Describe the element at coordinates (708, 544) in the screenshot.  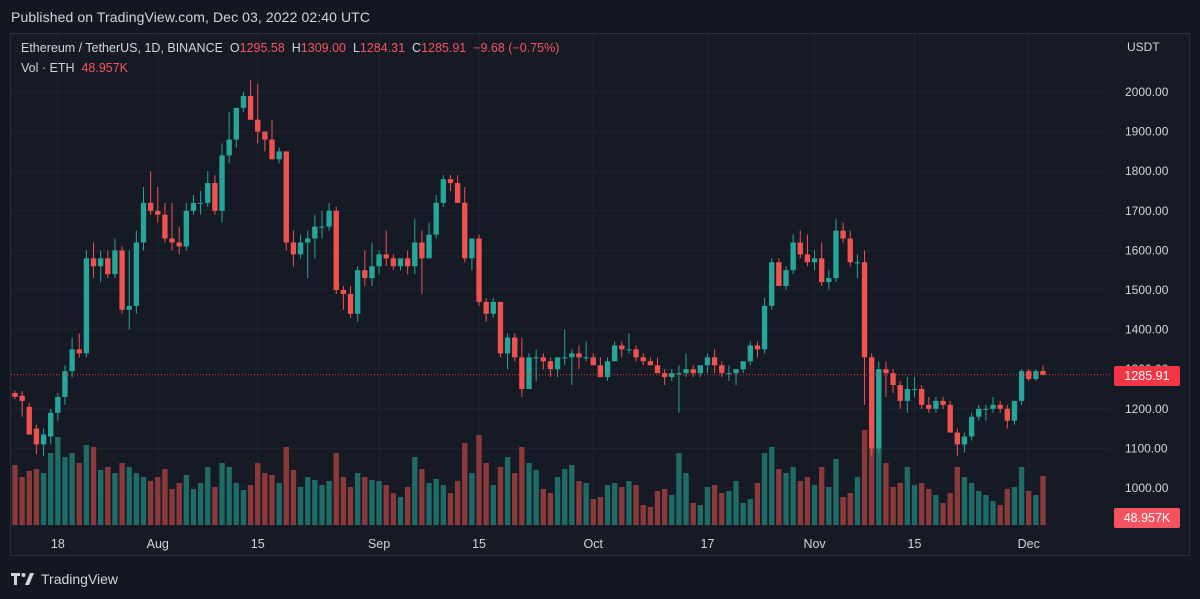
I see `x-tick-label: 17` at that location.